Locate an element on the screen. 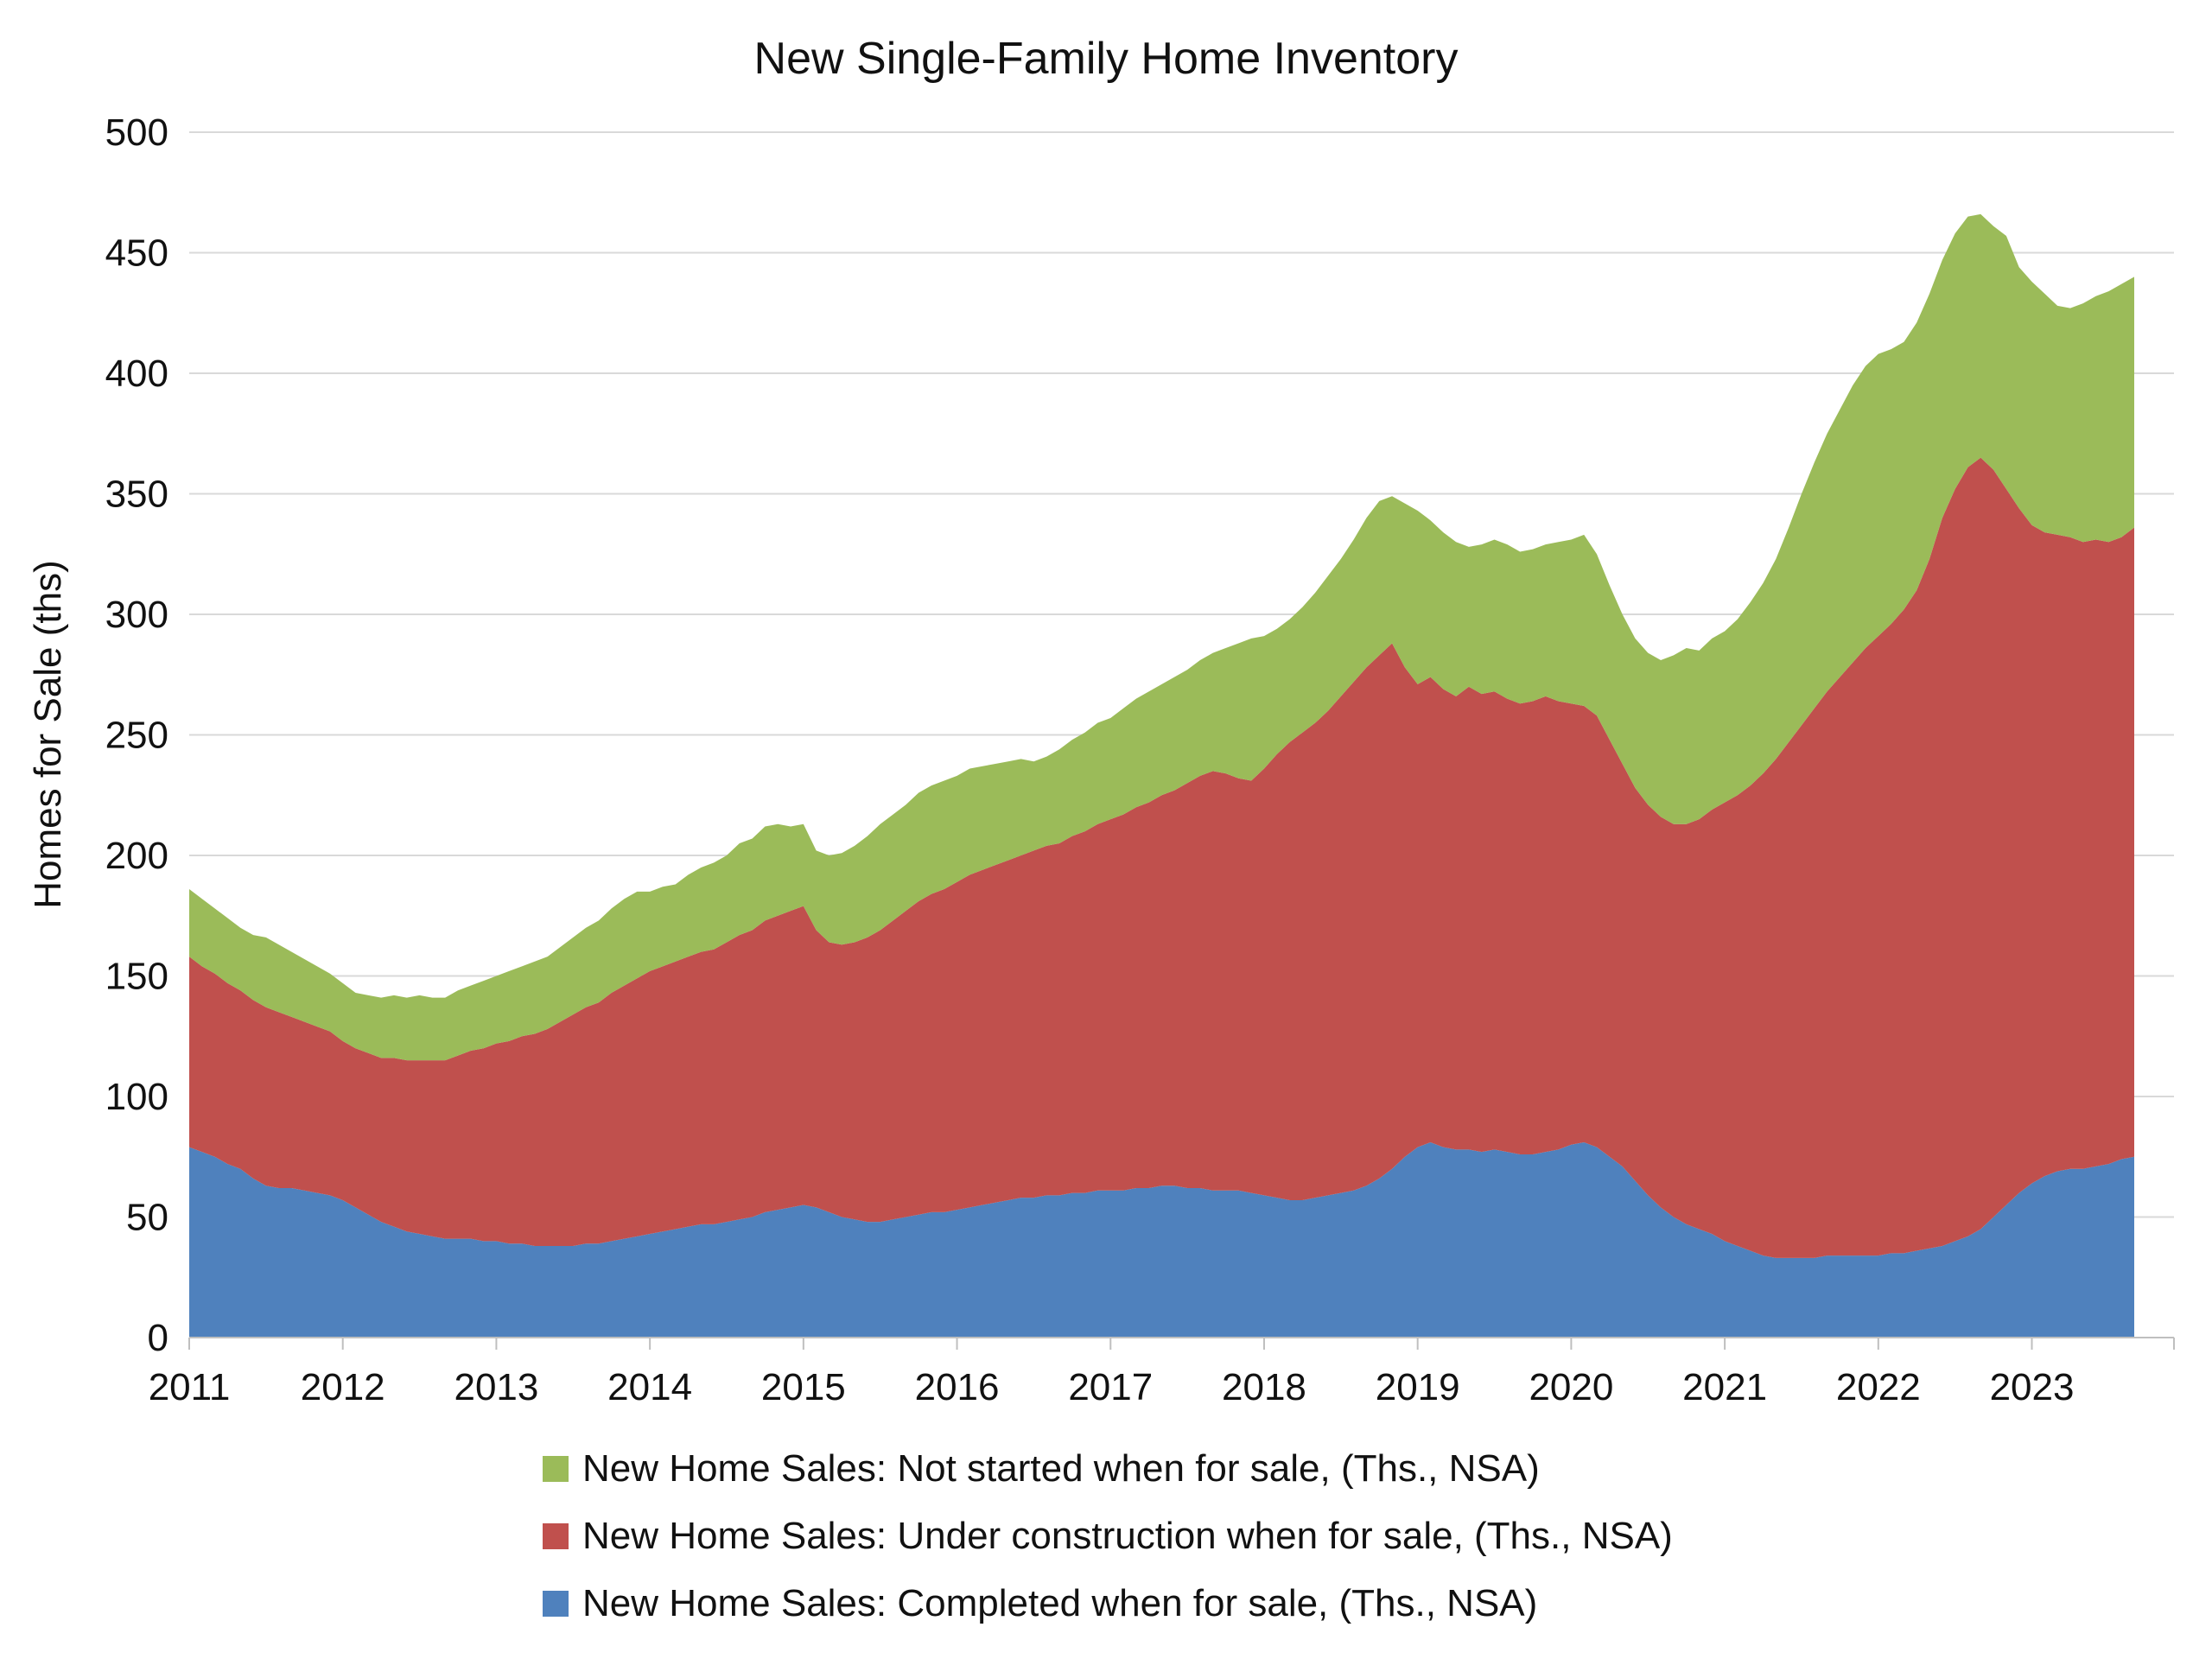 The width and height of the screenshot is (2212, 1659). chart-title: New Single-Family Home Inventory is located at coordinates (1106, 59).